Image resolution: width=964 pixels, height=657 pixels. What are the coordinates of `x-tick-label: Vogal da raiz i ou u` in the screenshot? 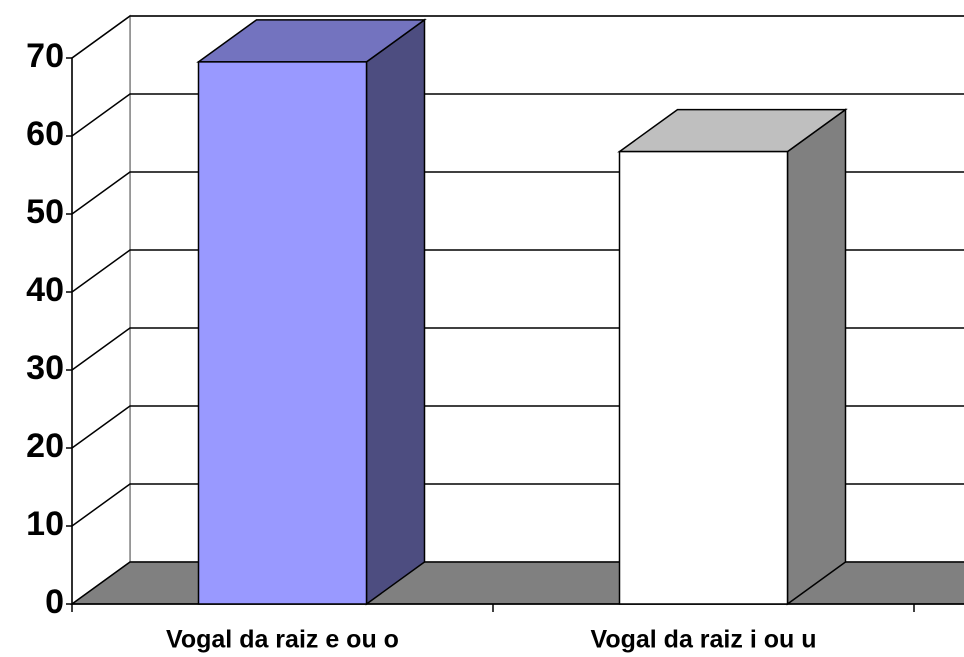 It's located at (704, 640).